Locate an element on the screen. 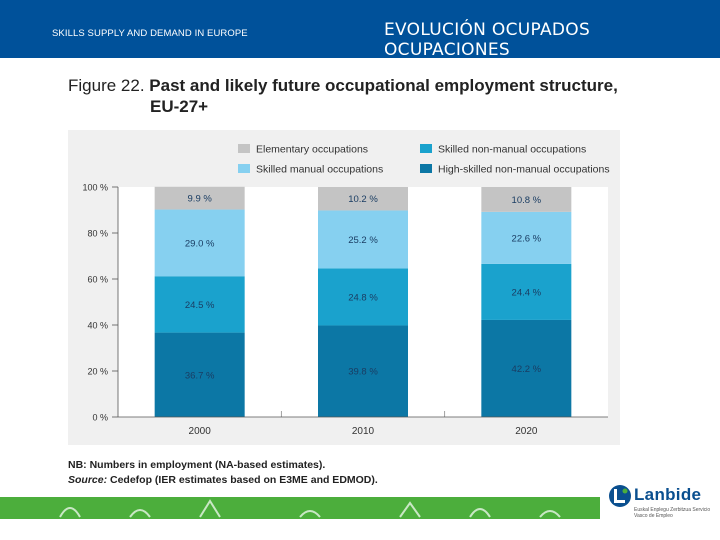  data-label: 10.8 % is located at coordinates (527, 200).